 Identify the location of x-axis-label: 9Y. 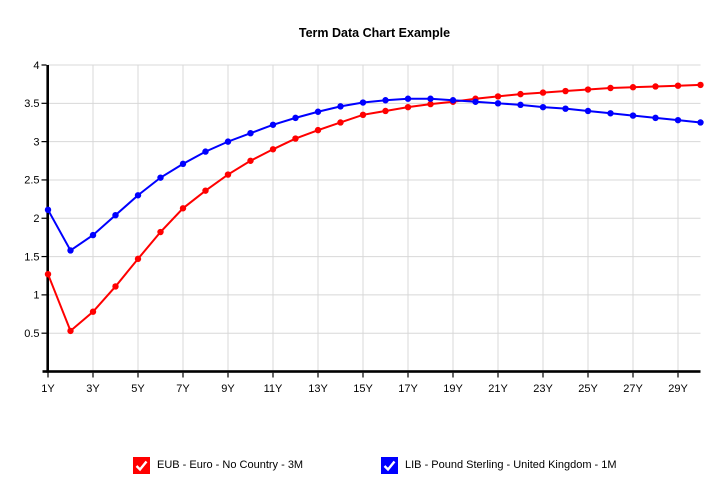
(228, 389).